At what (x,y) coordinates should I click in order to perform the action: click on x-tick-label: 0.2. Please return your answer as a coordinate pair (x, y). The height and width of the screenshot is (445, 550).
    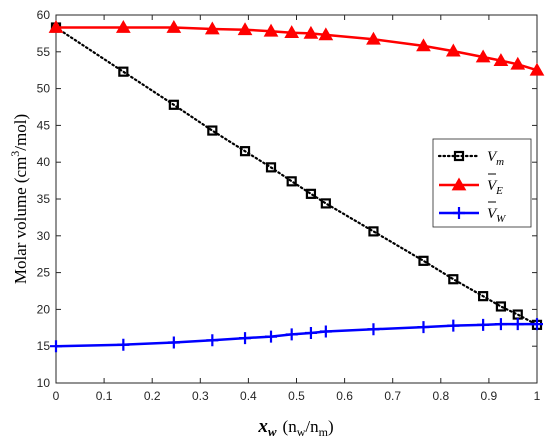
    Looking at the image, I should click on (152, 396).